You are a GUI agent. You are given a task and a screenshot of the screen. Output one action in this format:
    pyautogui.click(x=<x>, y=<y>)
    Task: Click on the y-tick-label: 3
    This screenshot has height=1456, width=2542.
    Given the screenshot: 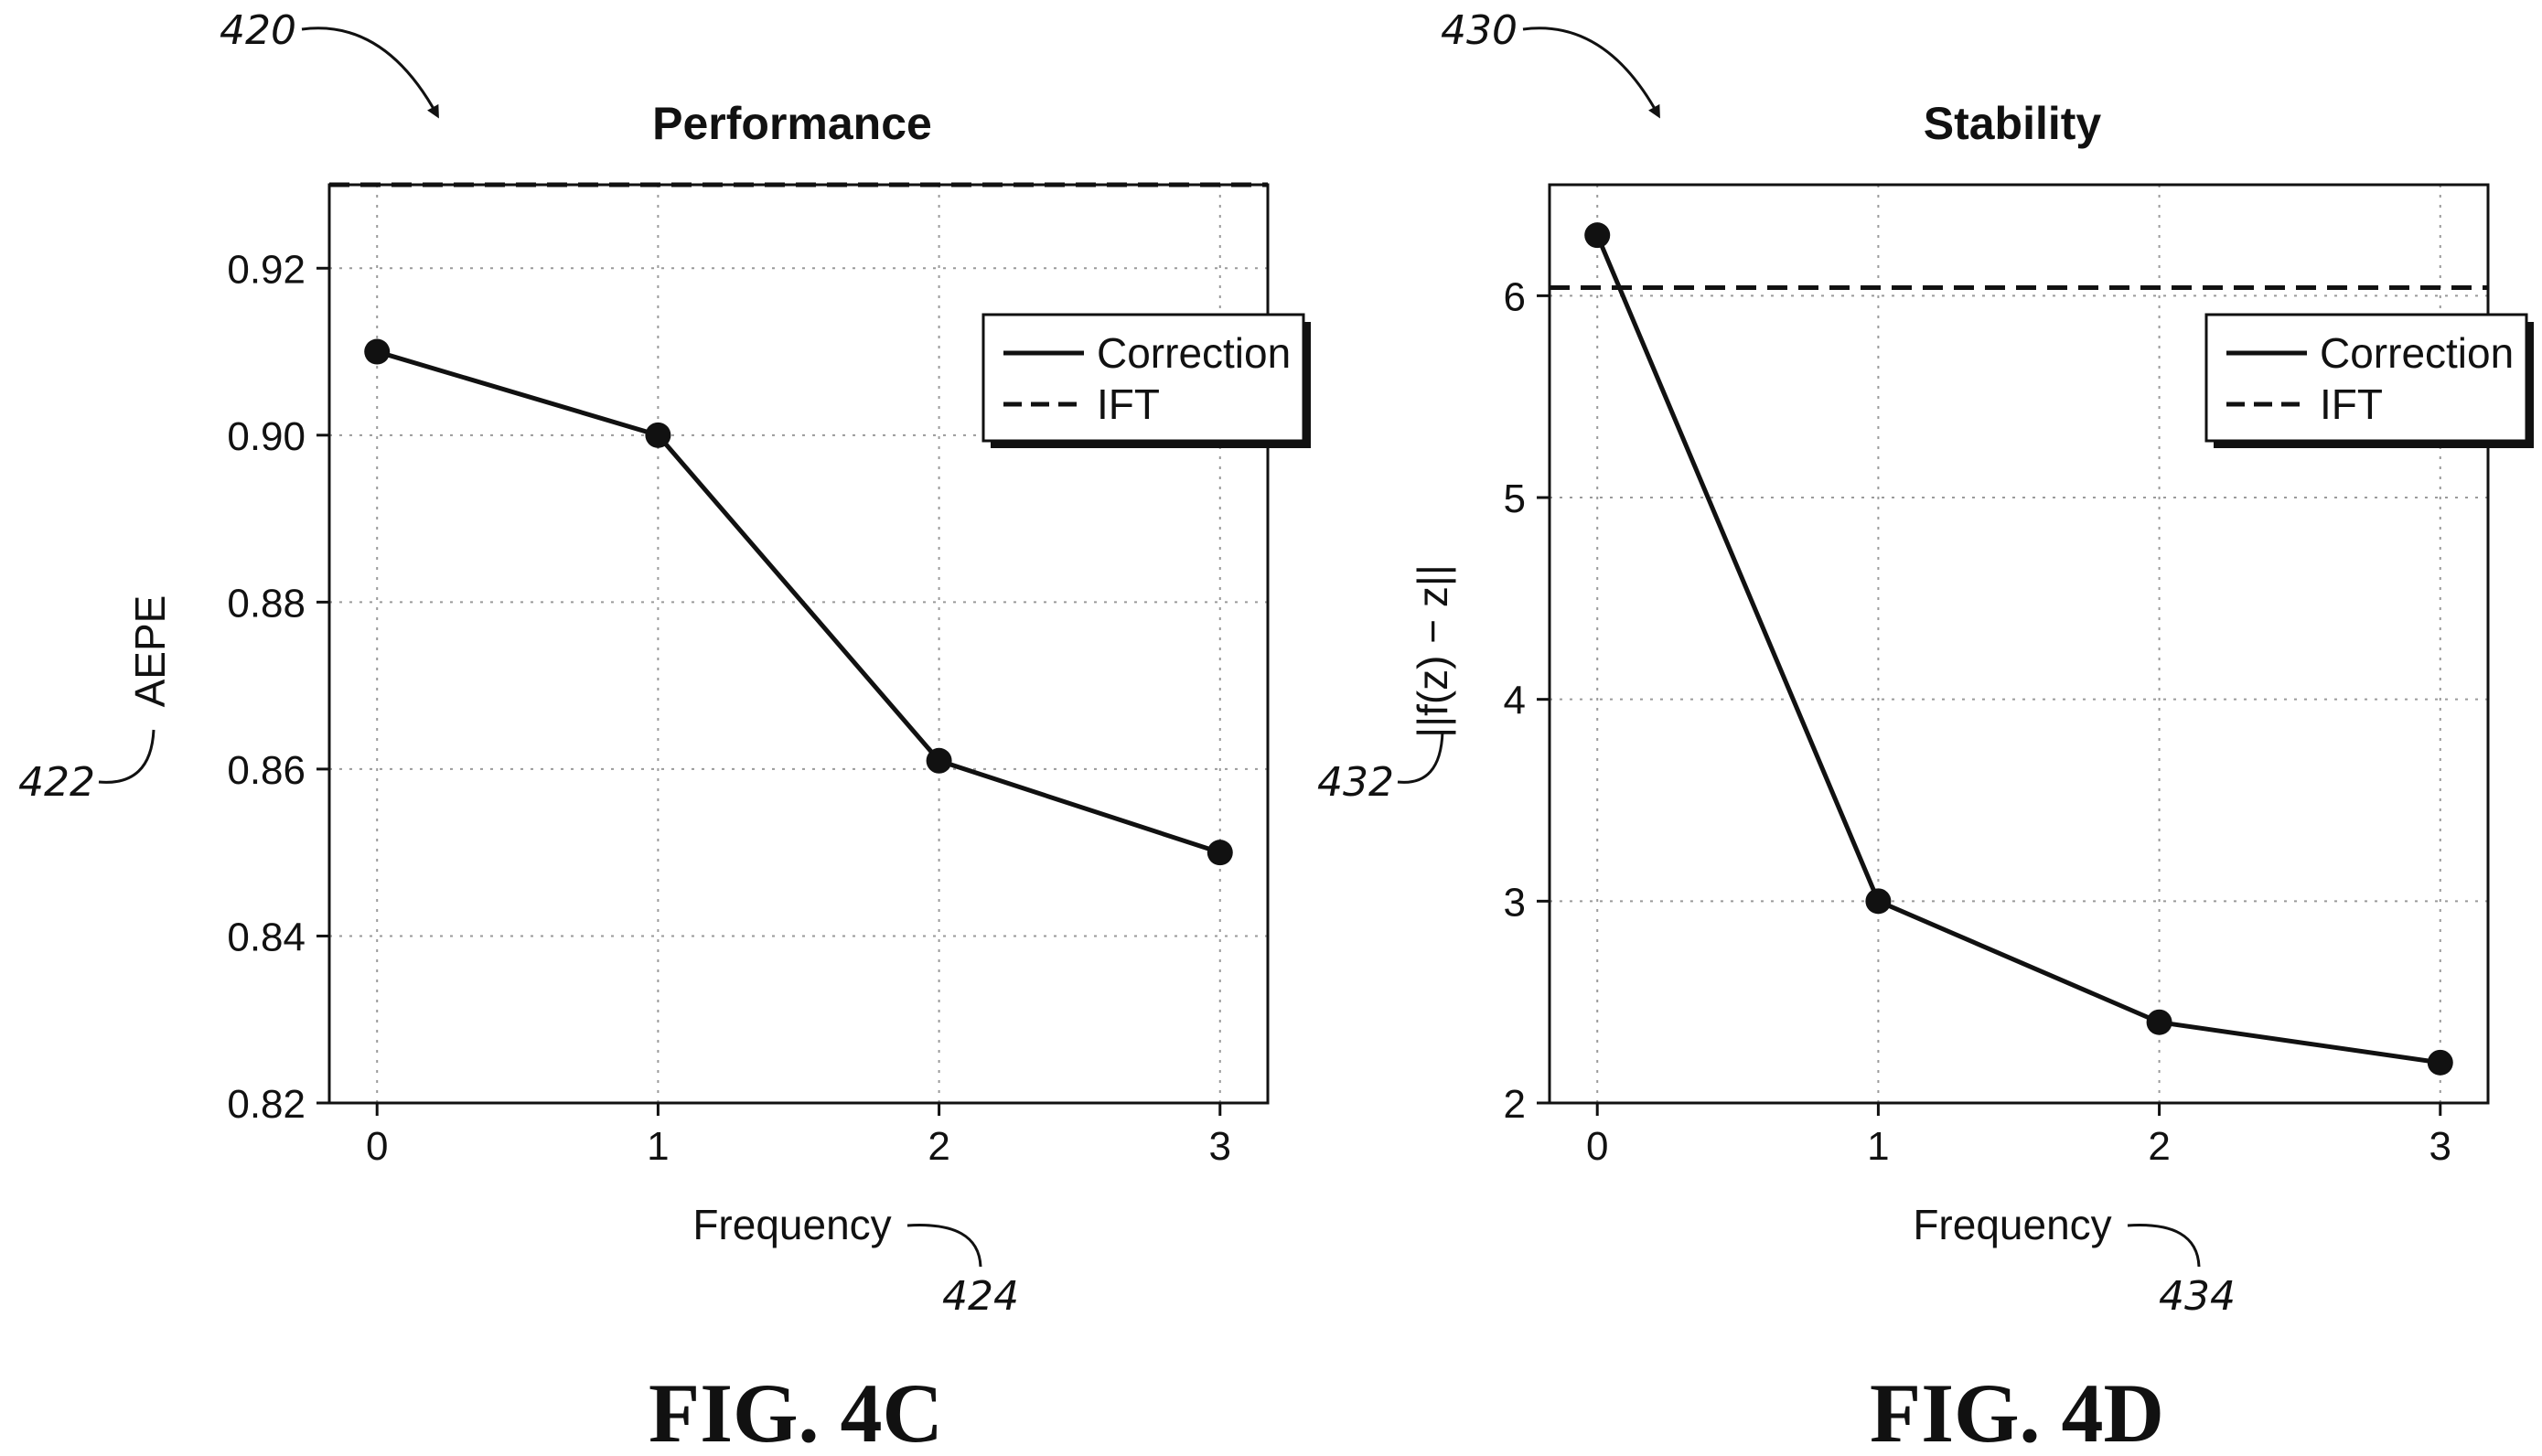 What is the action you would take?
    pyautogui.click(x=1515, y=902)
    